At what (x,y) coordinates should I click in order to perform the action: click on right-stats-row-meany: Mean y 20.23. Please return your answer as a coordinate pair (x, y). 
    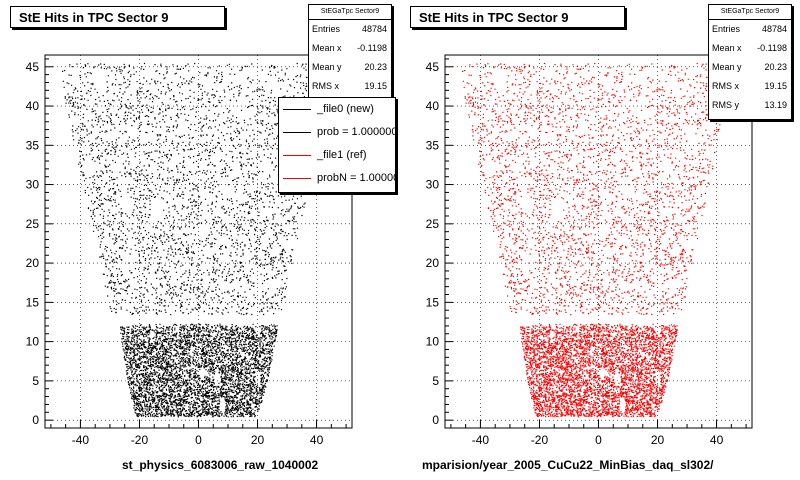
    Looking at the image, I should click on (750, 67).